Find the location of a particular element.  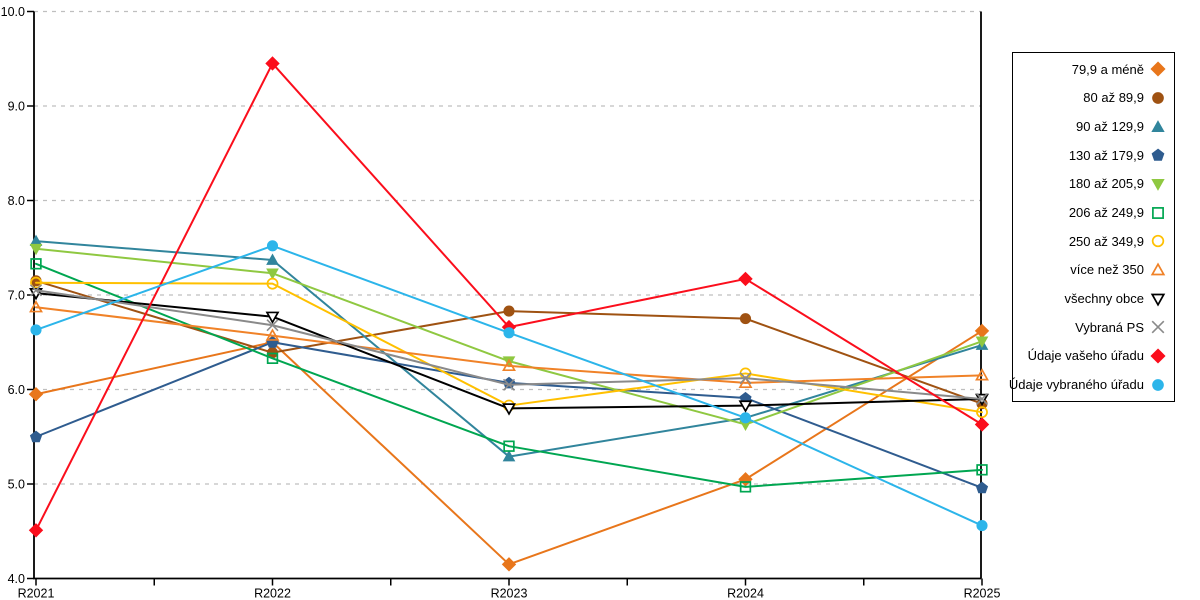

x-tick-label: R2023 is located at coordinates (509, 593).